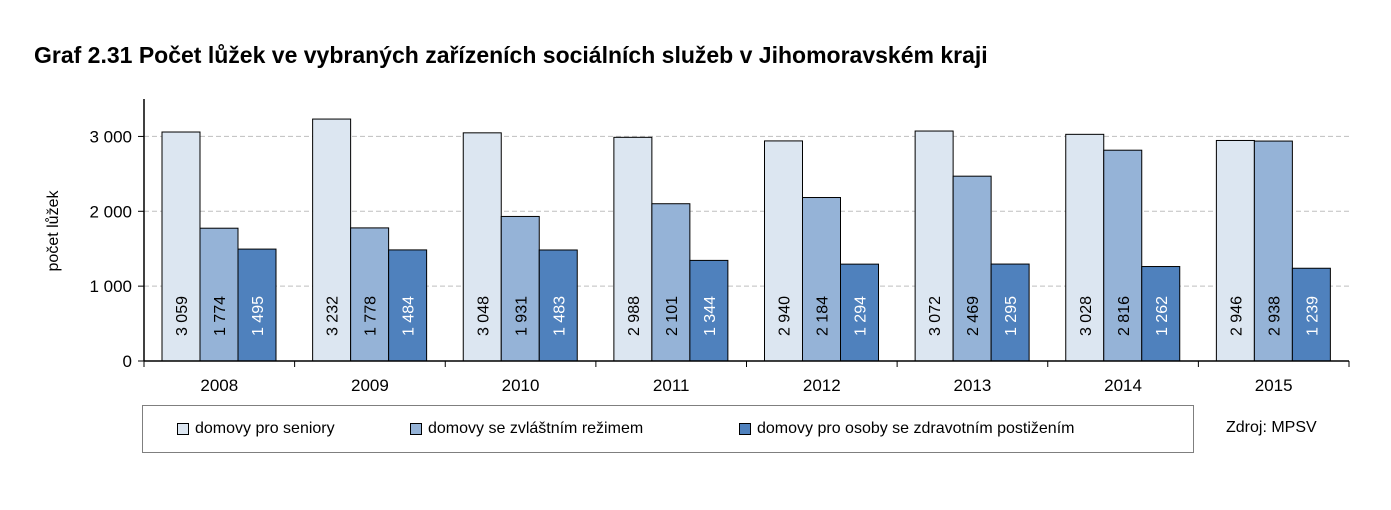 The image size is (1391, 510). I want to click on x-tick-label: 2010, so click(521, 385).